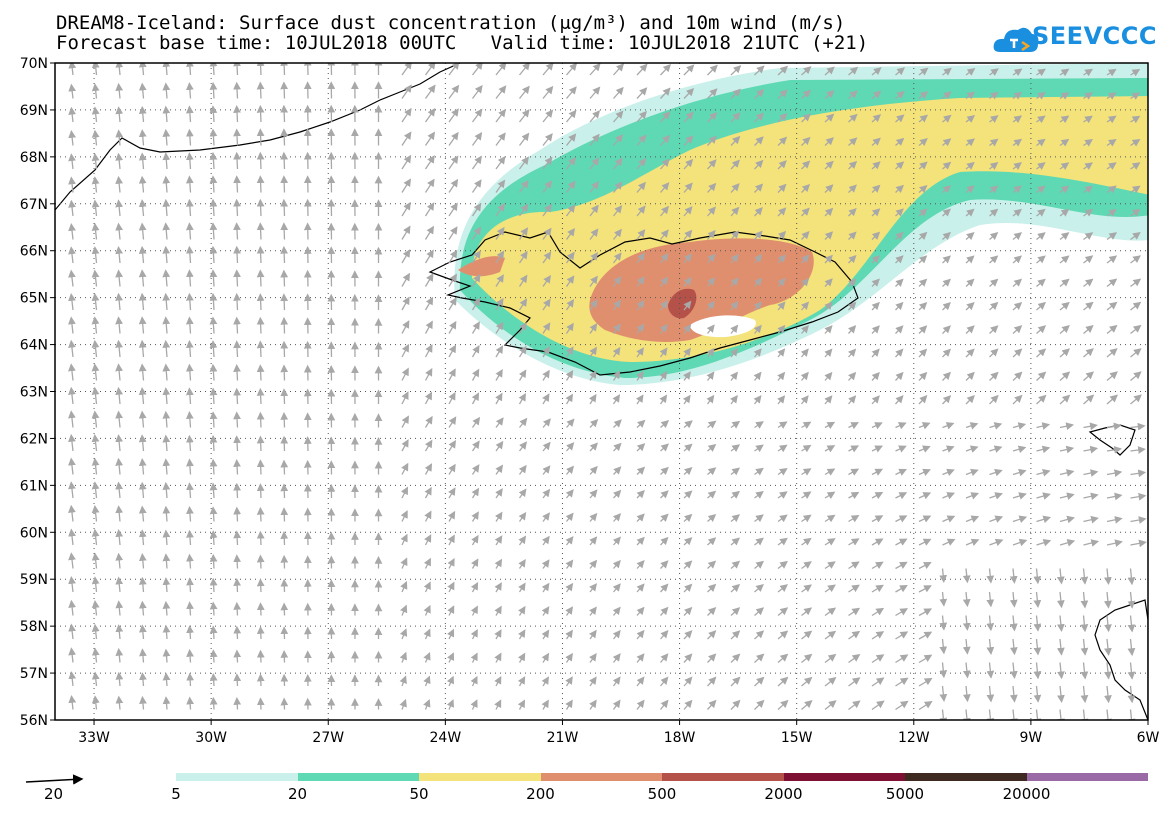 The image size is (1175, 815). I want to click on lat-label: 61N, so click(34, 486).